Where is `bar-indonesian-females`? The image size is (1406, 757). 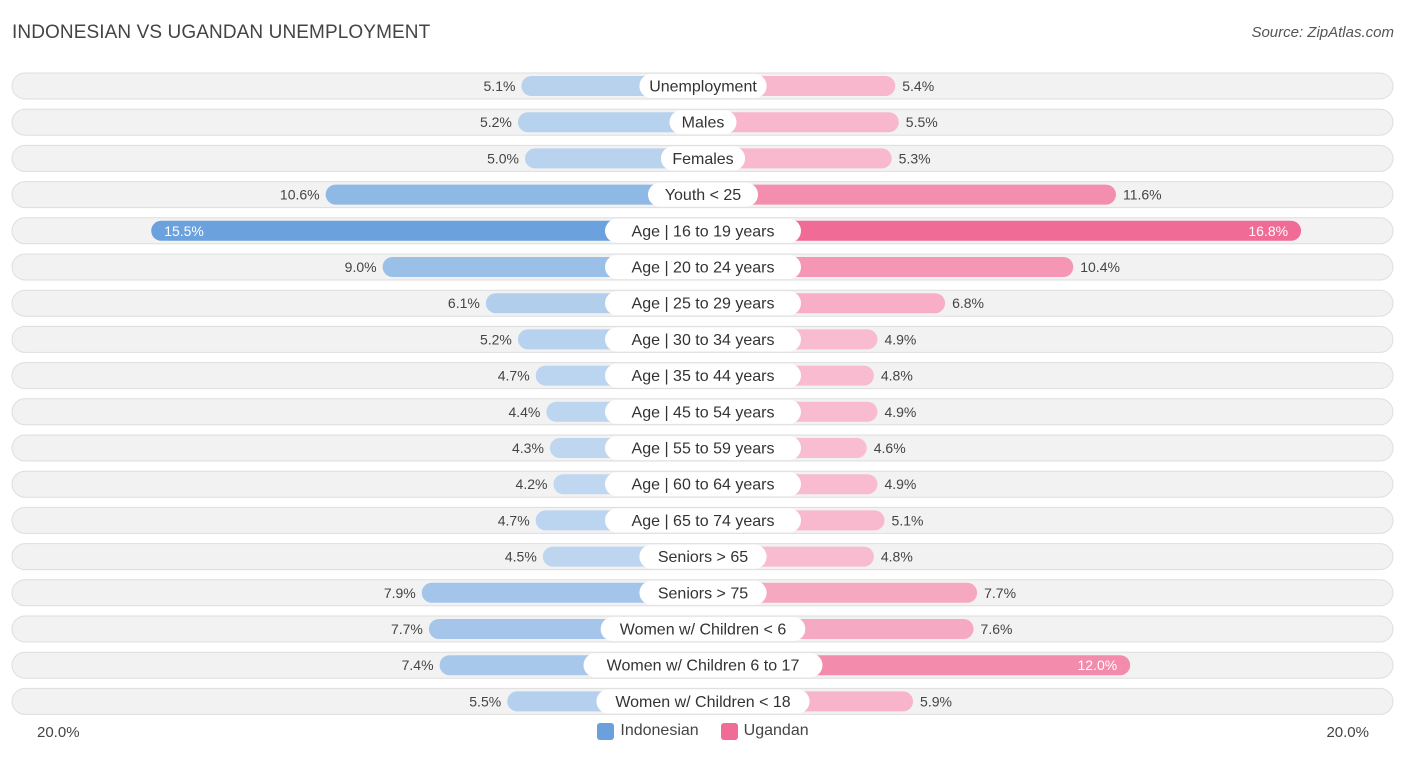 bar-indonesian-females is located at coordinates (614, 158).